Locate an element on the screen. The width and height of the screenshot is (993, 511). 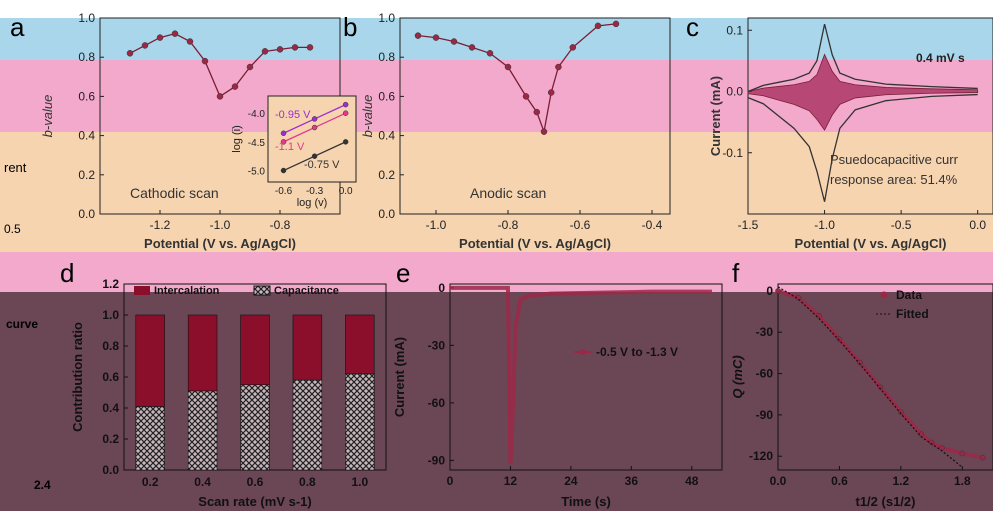
f-legend-marker-data is located at coordinates (884, 295).